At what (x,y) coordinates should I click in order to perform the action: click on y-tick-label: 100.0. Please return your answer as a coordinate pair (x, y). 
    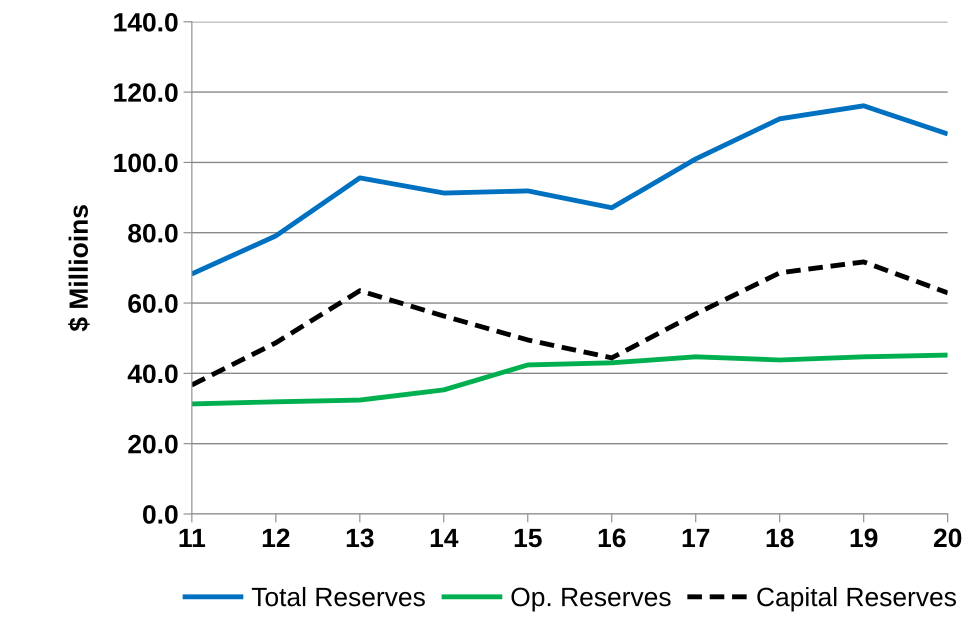
    Looking at the image, I should click on (146, 163).